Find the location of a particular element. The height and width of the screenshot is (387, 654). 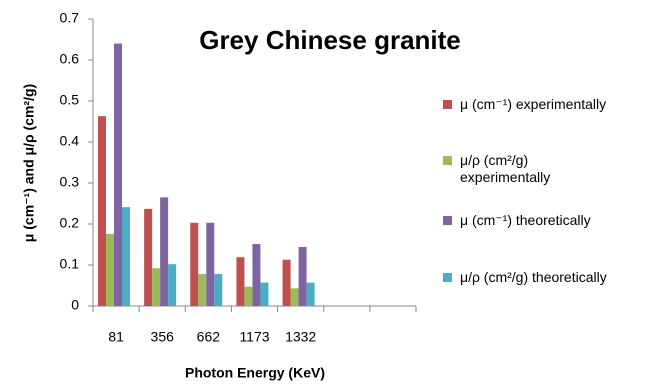

x-axis-title: Photon Energy (KeV) is located at coordinates (255, 373).